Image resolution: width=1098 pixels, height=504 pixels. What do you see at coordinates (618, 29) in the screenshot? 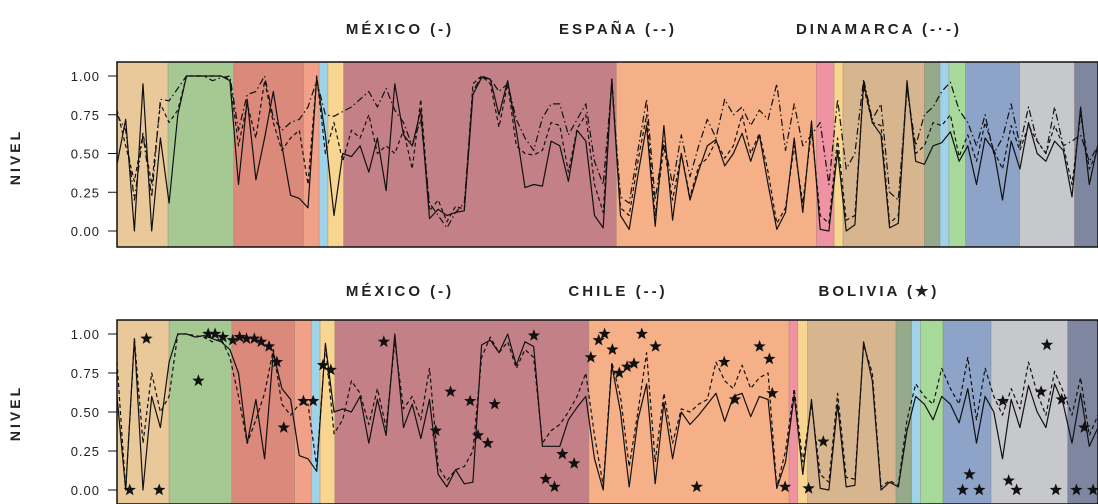
I see `top-title-2: ESPAÑA (--)` at bounding box center [618, 29].